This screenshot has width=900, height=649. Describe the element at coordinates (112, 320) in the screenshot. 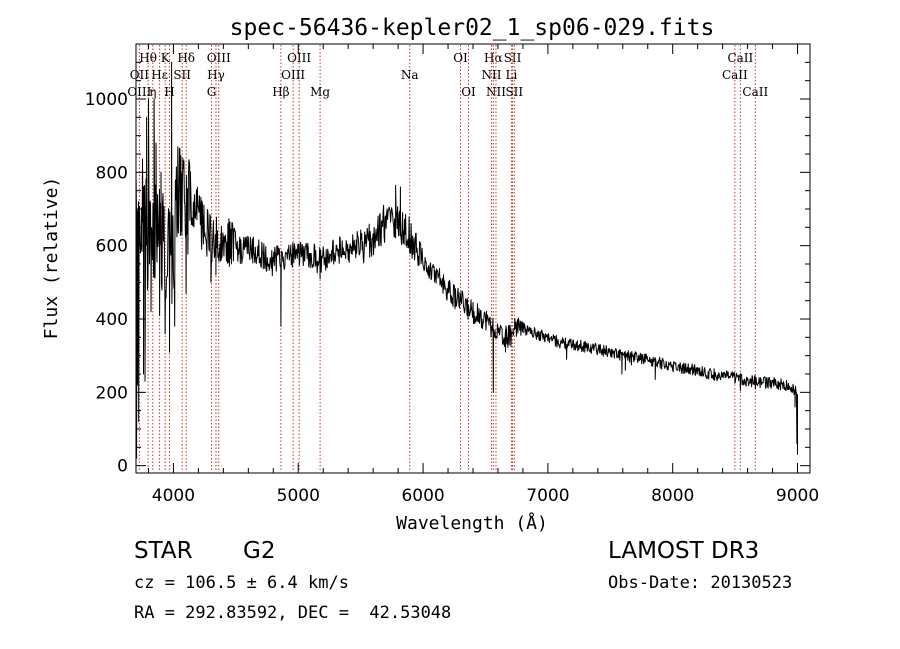

I see `y-tick-label: 400` at that location.